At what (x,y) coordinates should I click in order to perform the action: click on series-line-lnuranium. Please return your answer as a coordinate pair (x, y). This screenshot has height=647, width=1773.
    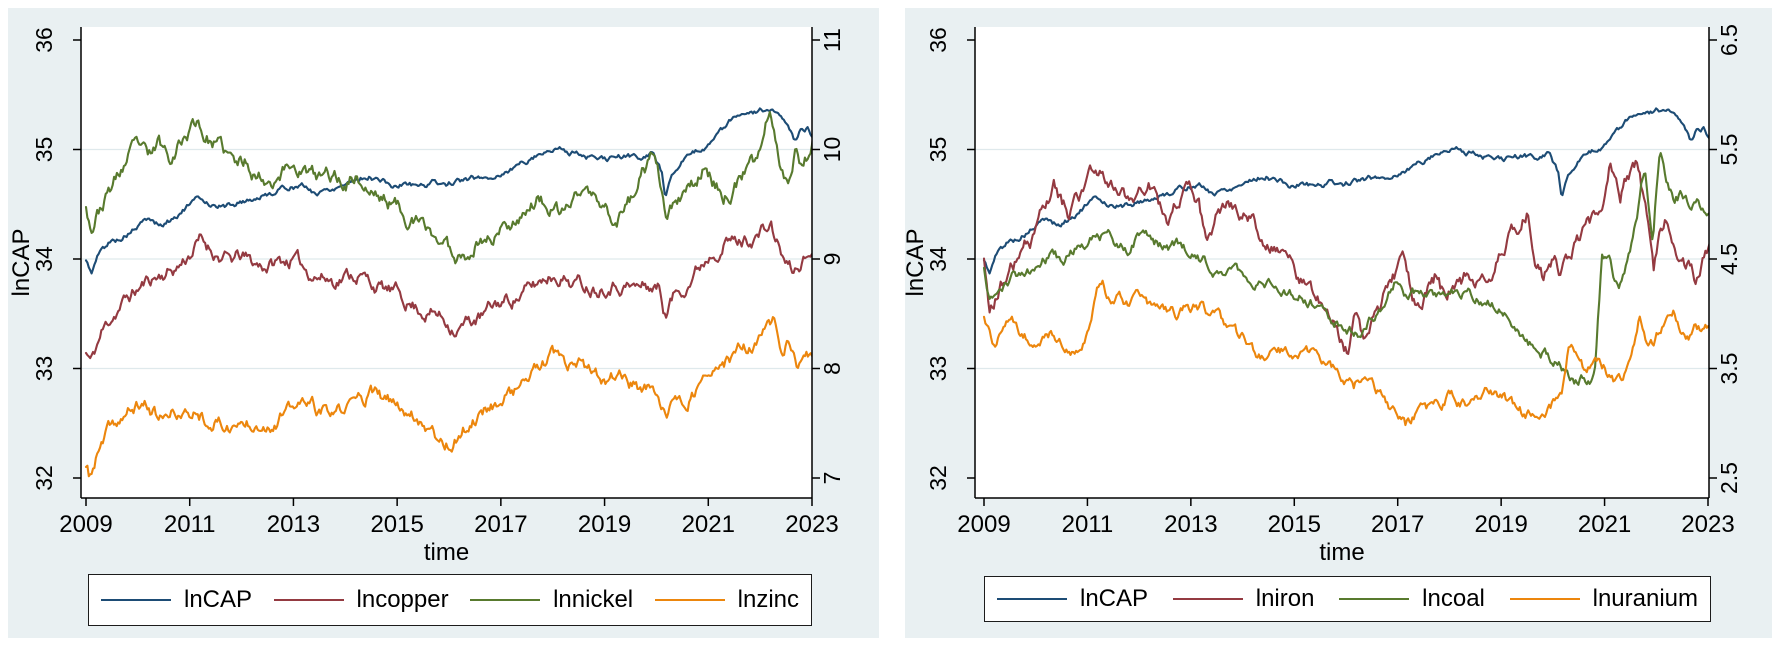
    Looking at the image, I should click on (1345, 353).